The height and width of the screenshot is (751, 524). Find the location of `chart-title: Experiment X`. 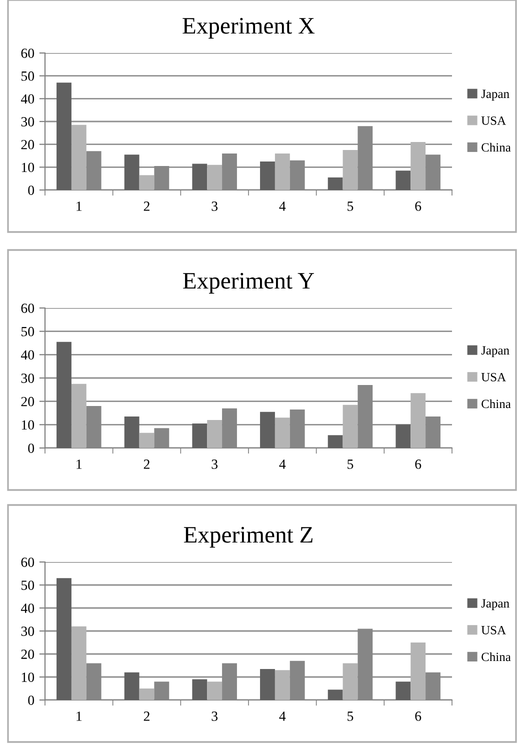

chart-title: Experiment X is located at coordinates (248, 28).